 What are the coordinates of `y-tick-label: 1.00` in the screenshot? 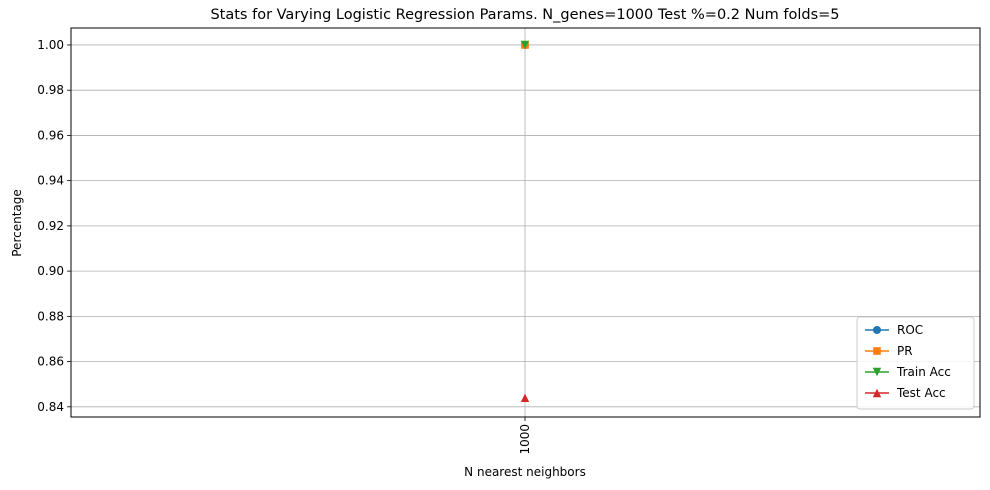 It's located at (50, 45).